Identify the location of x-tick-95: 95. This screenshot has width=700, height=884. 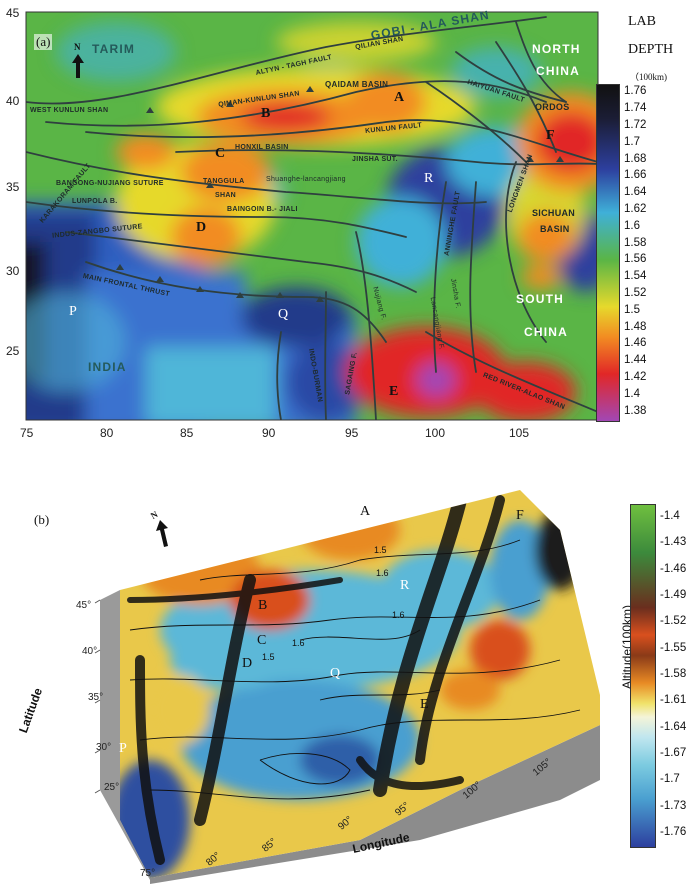
(352, 433).